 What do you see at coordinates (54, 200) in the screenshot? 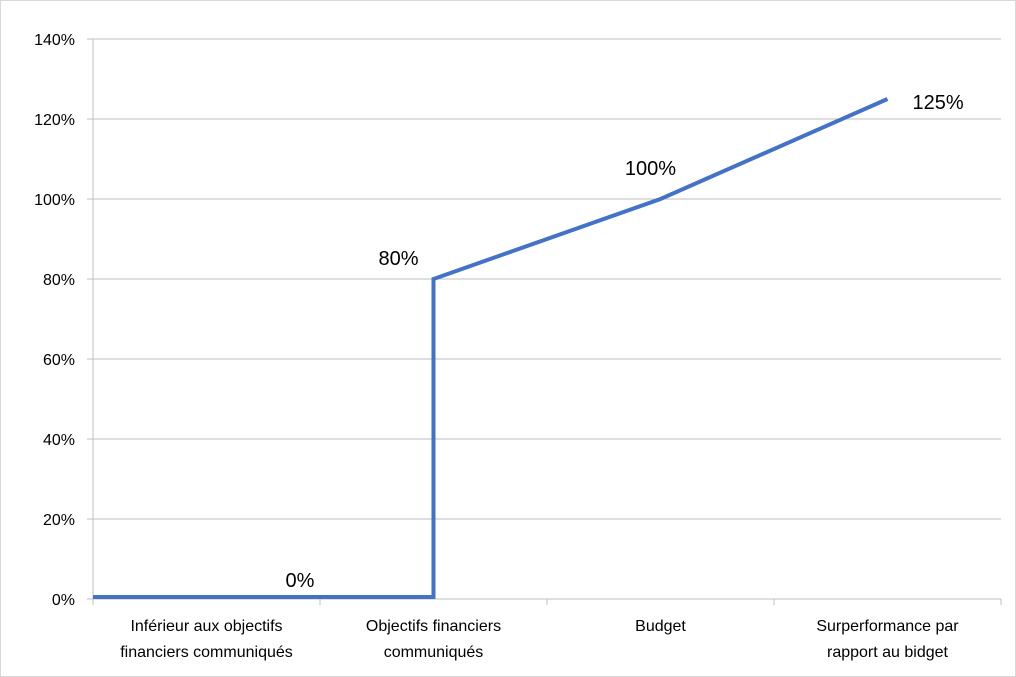
I see `y-tick-label: 100%` at bounding box center [54, 200].